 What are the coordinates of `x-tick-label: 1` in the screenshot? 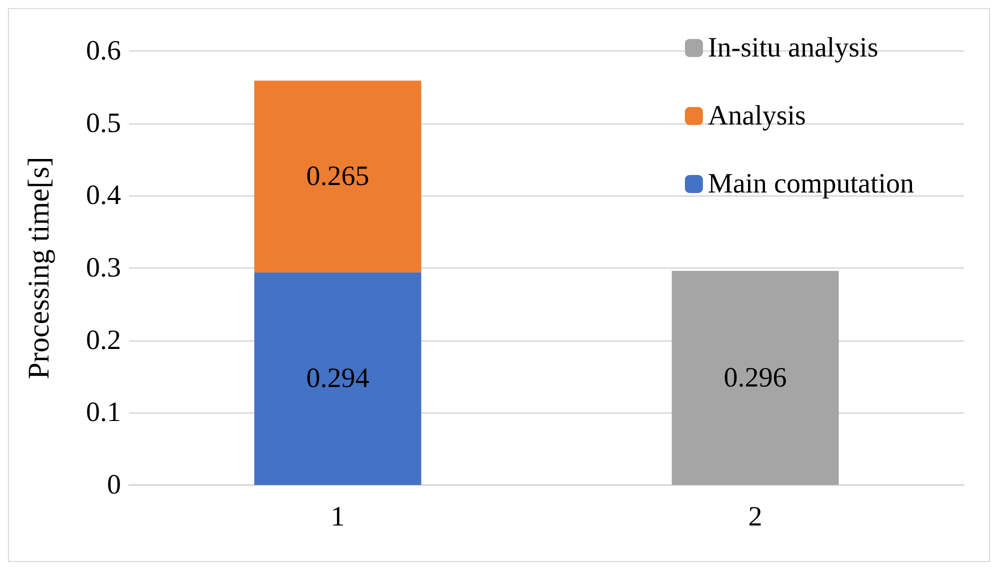 It's located at (337, 517).